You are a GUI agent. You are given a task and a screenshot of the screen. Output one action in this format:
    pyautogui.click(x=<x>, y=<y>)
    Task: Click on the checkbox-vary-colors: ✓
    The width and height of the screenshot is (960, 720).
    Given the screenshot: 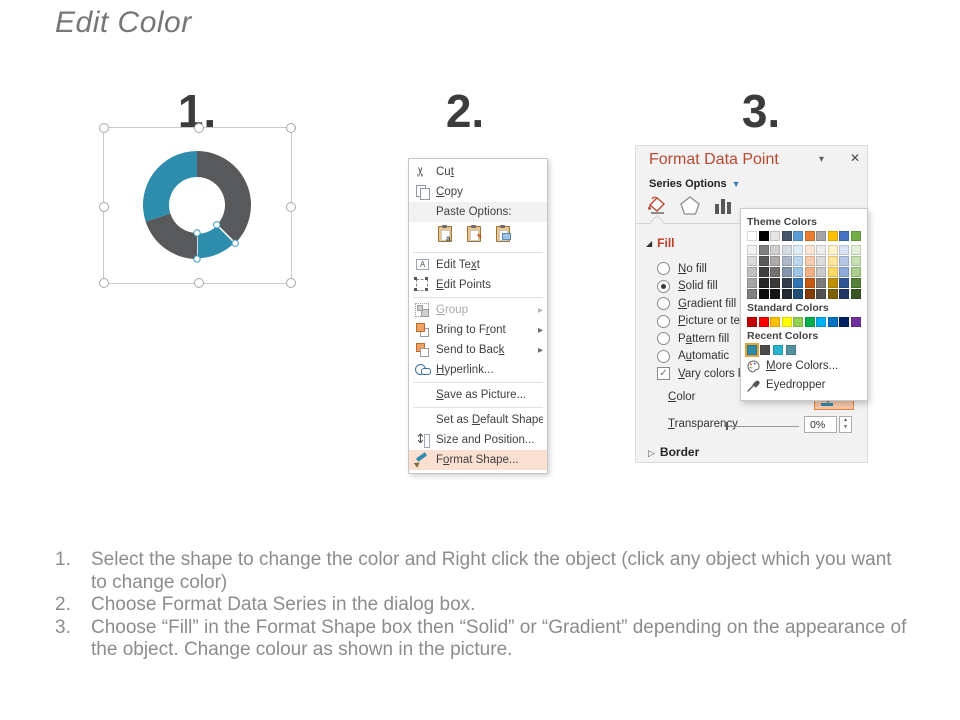 What is the action you would take?
    pyautogui.click(x=663, y=374)
    